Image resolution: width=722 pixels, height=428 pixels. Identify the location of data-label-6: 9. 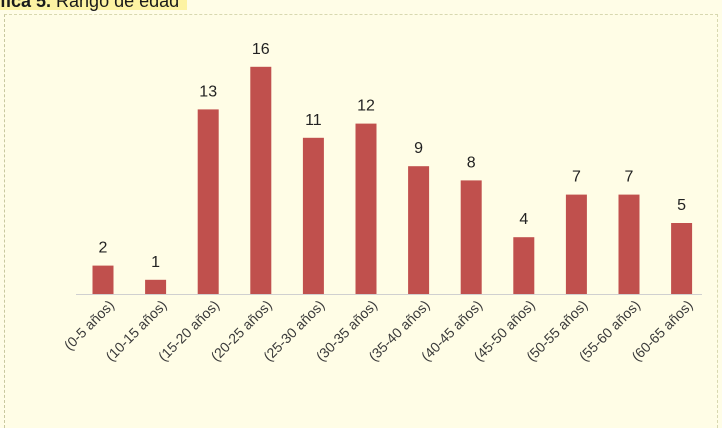
(418, 148).